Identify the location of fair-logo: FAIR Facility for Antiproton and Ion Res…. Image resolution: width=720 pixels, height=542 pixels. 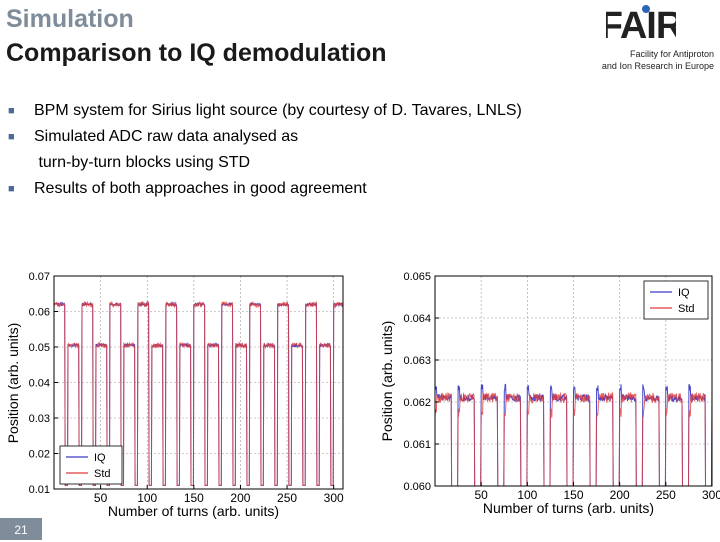
(648, 38).